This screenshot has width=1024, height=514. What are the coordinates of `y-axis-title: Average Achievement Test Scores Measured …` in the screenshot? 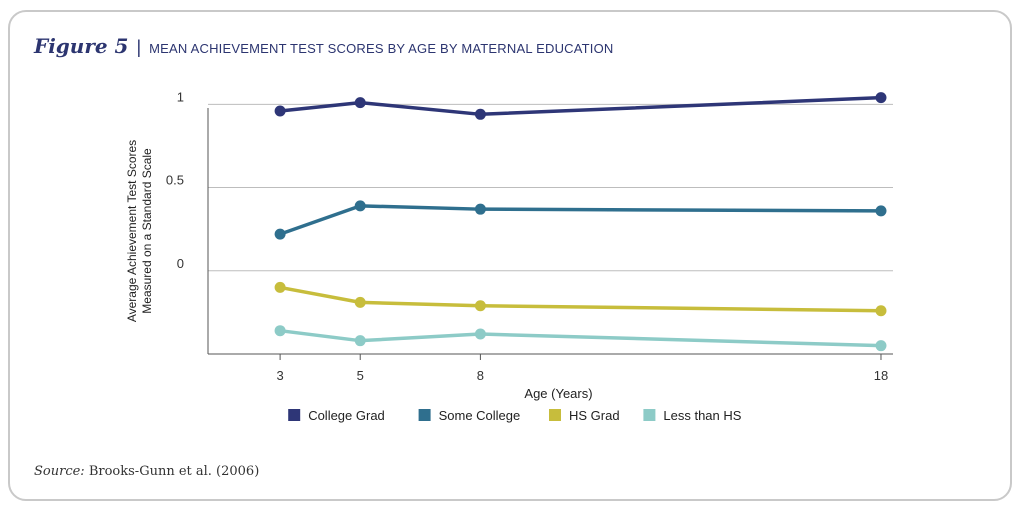 It's located at (139, 231).